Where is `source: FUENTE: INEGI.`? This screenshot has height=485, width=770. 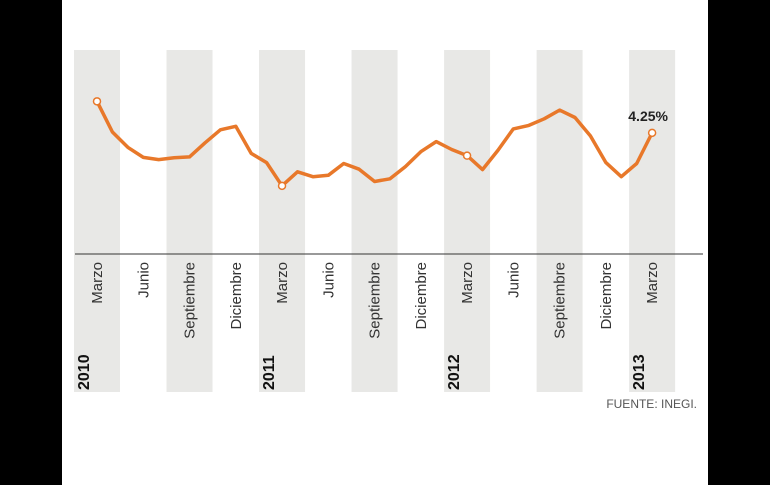
source: FUENTE: INEGI. is located at coordinates (651, 404).